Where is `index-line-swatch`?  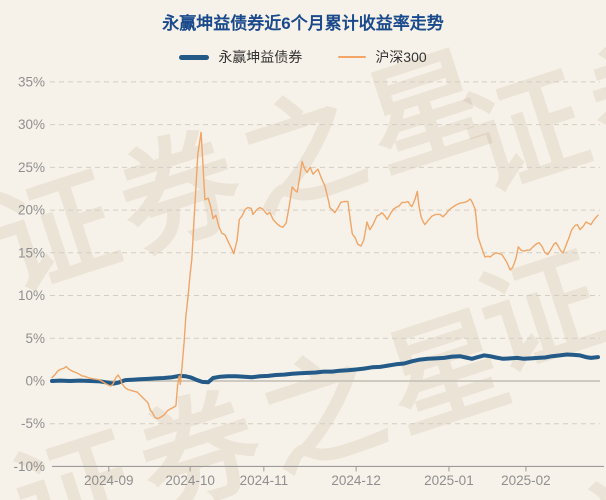
index-line-swatch is located at coordinates (352, 57).